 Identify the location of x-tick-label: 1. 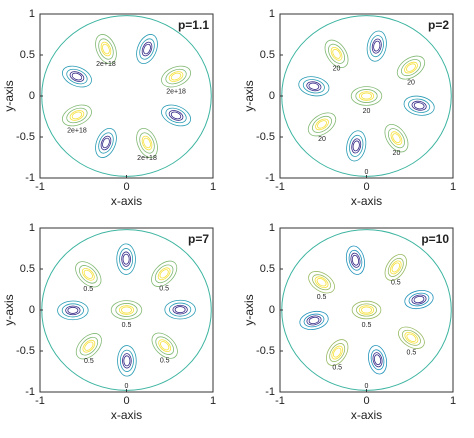
(213, 401).